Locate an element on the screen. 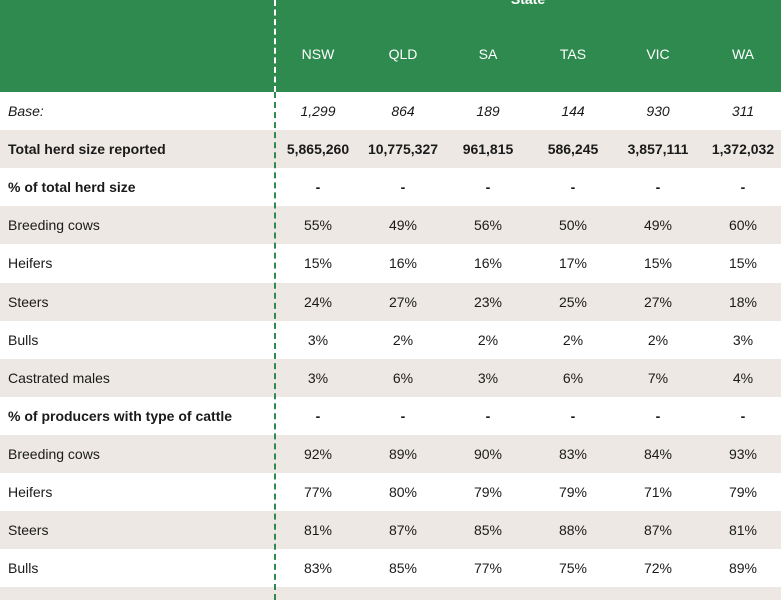 This screenshot has height=600, width=781. table-row: Breeding cows 92% 89% 90% 83% 84% 93% is located at coordinates (390, 453).